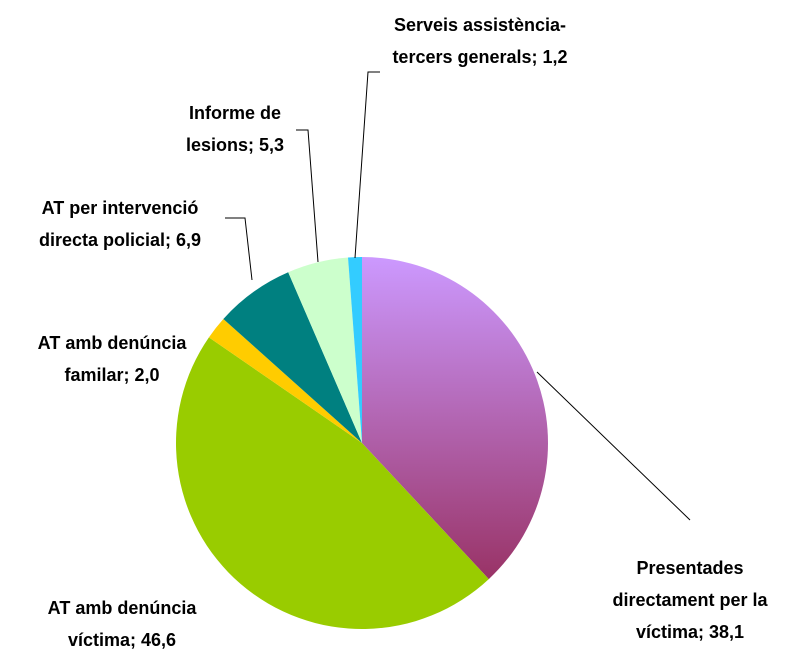 The image size is (795, 656). I want to click on data-label: AT amb denúncia víctima; 46,6, so click(122, 624).